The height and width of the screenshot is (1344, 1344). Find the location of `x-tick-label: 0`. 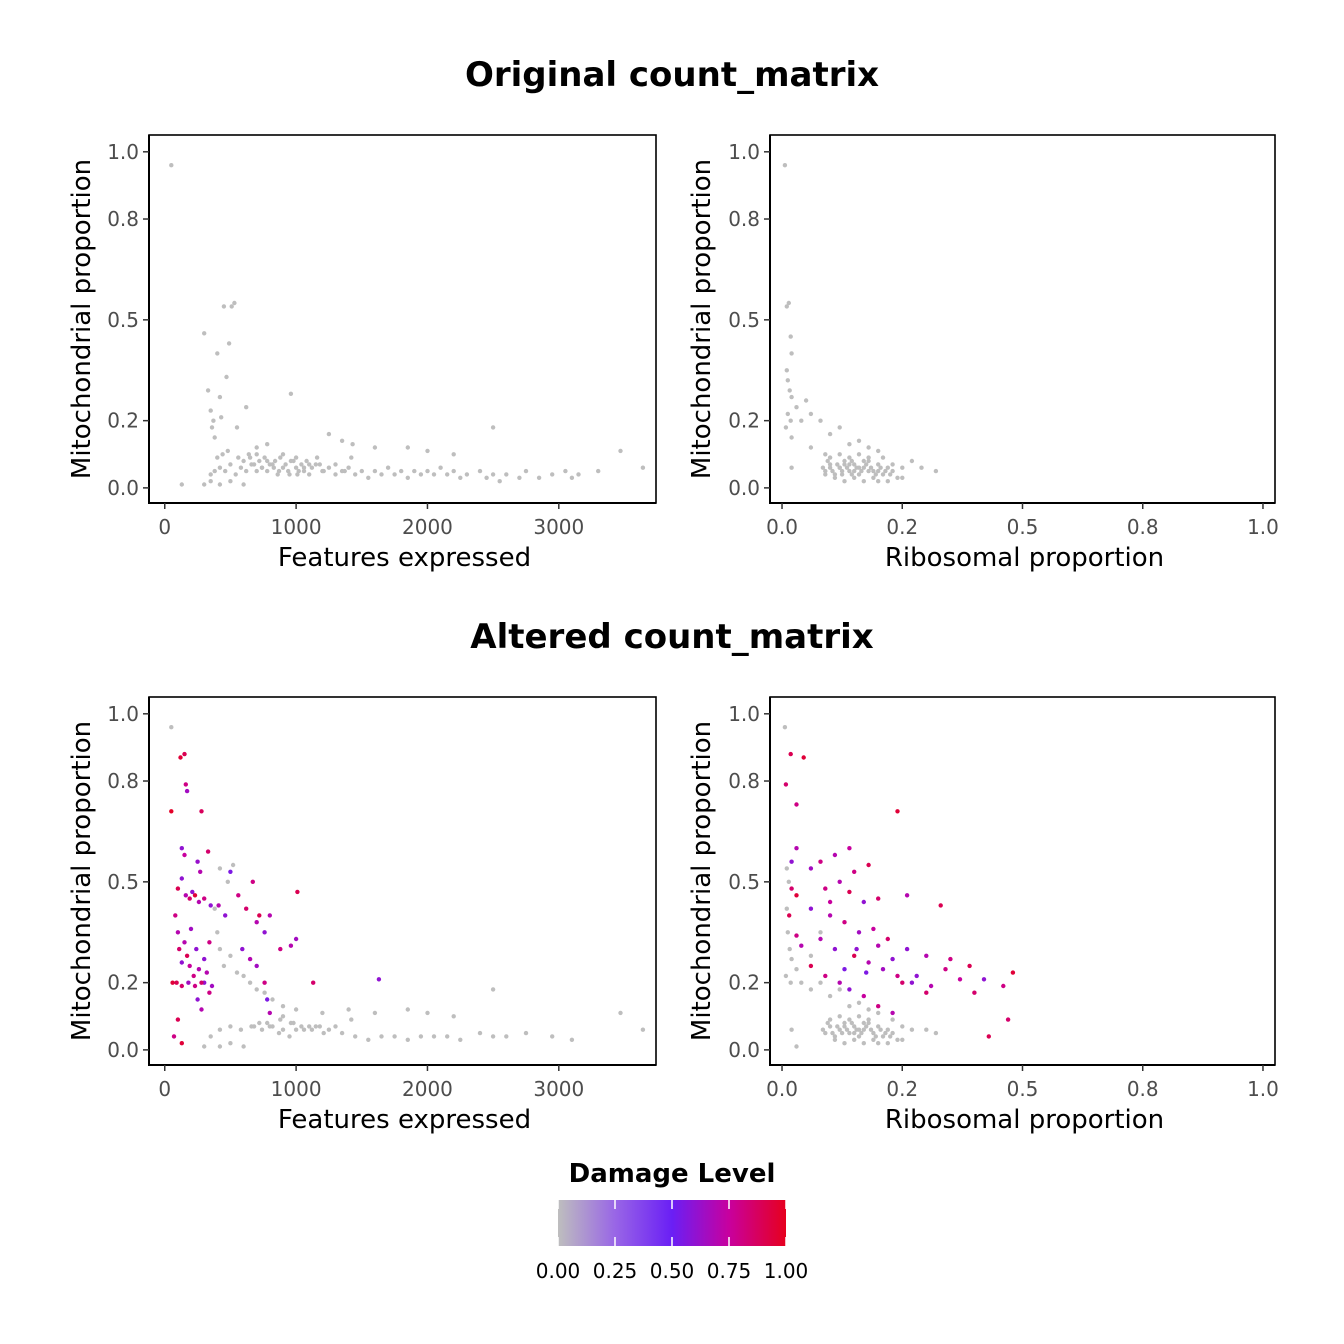

x-tick-label: 0 is located at coordinates (164, 527).